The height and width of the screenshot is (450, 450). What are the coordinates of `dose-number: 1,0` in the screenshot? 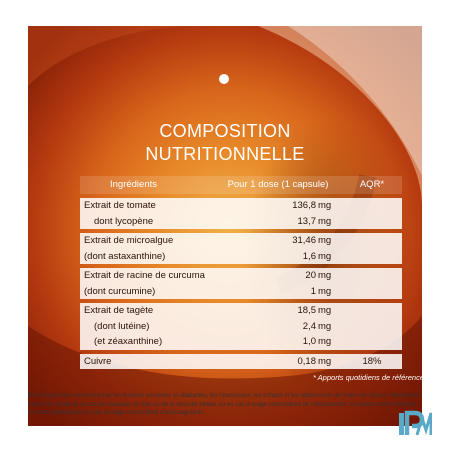 It's located at (309, 341).